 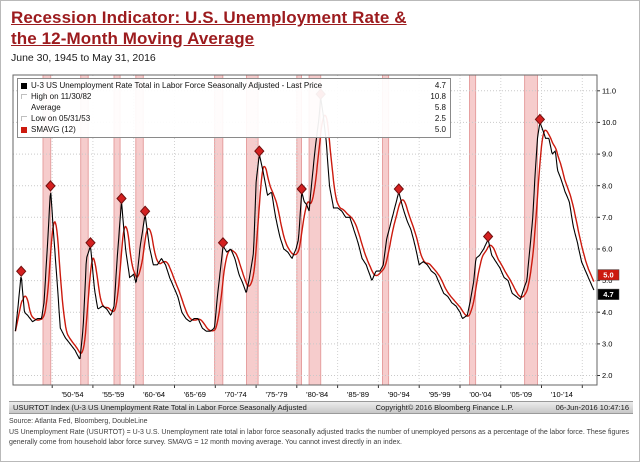 What do you see at coordinates (61, 97) in the screenshot?
I see `legend-label: High on 11/30/82` at bounding box center [61, 97].